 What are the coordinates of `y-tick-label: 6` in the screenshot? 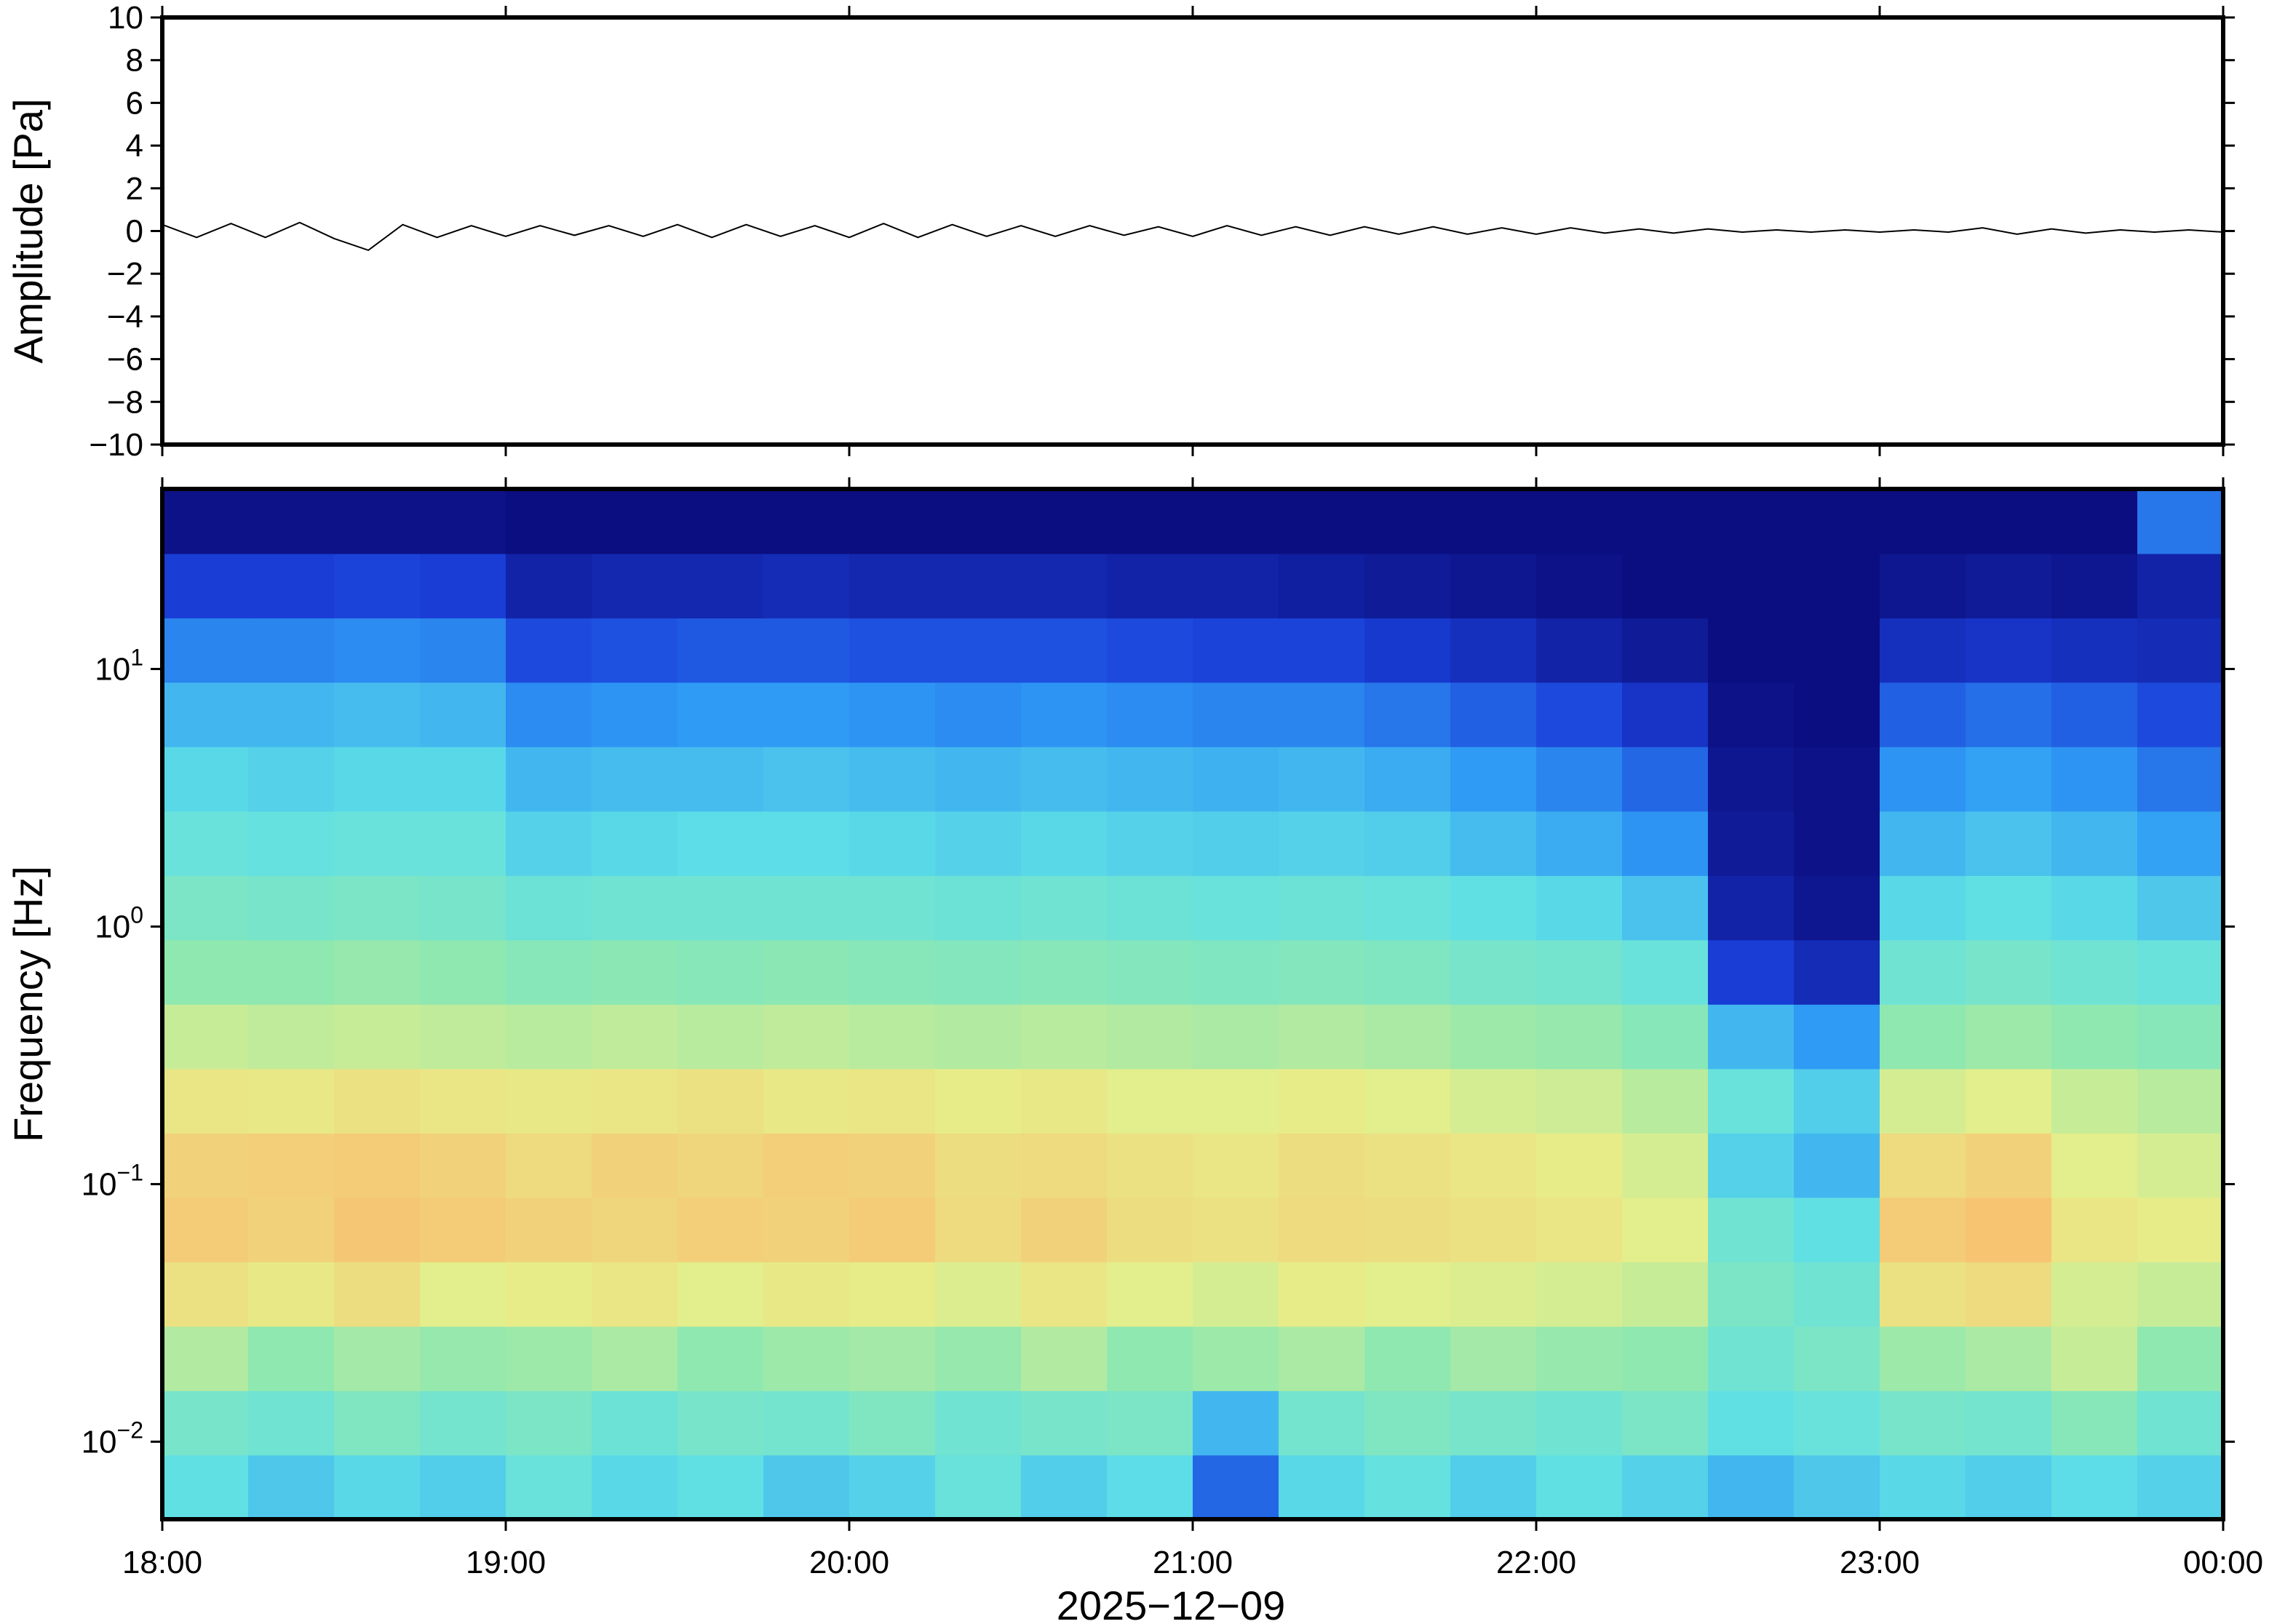 It's located at (134, 103).